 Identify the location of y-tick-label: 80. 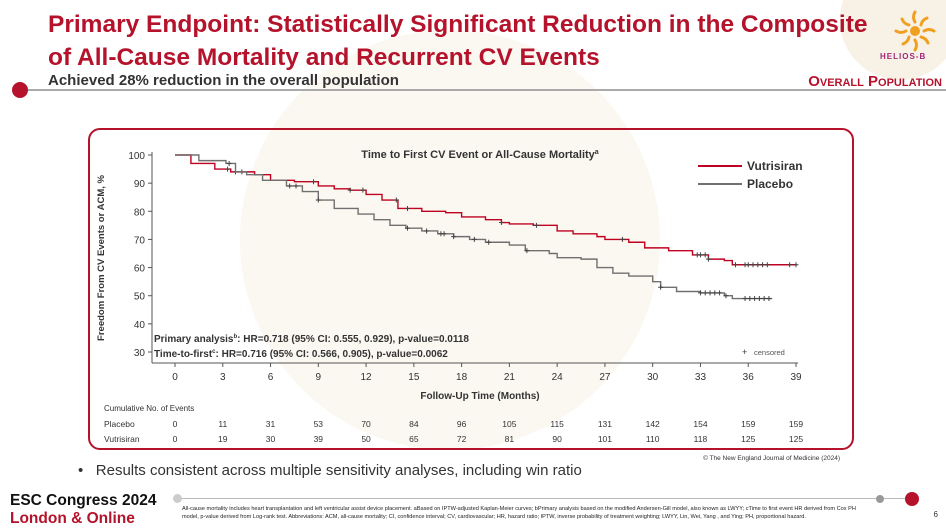
(140, 212).